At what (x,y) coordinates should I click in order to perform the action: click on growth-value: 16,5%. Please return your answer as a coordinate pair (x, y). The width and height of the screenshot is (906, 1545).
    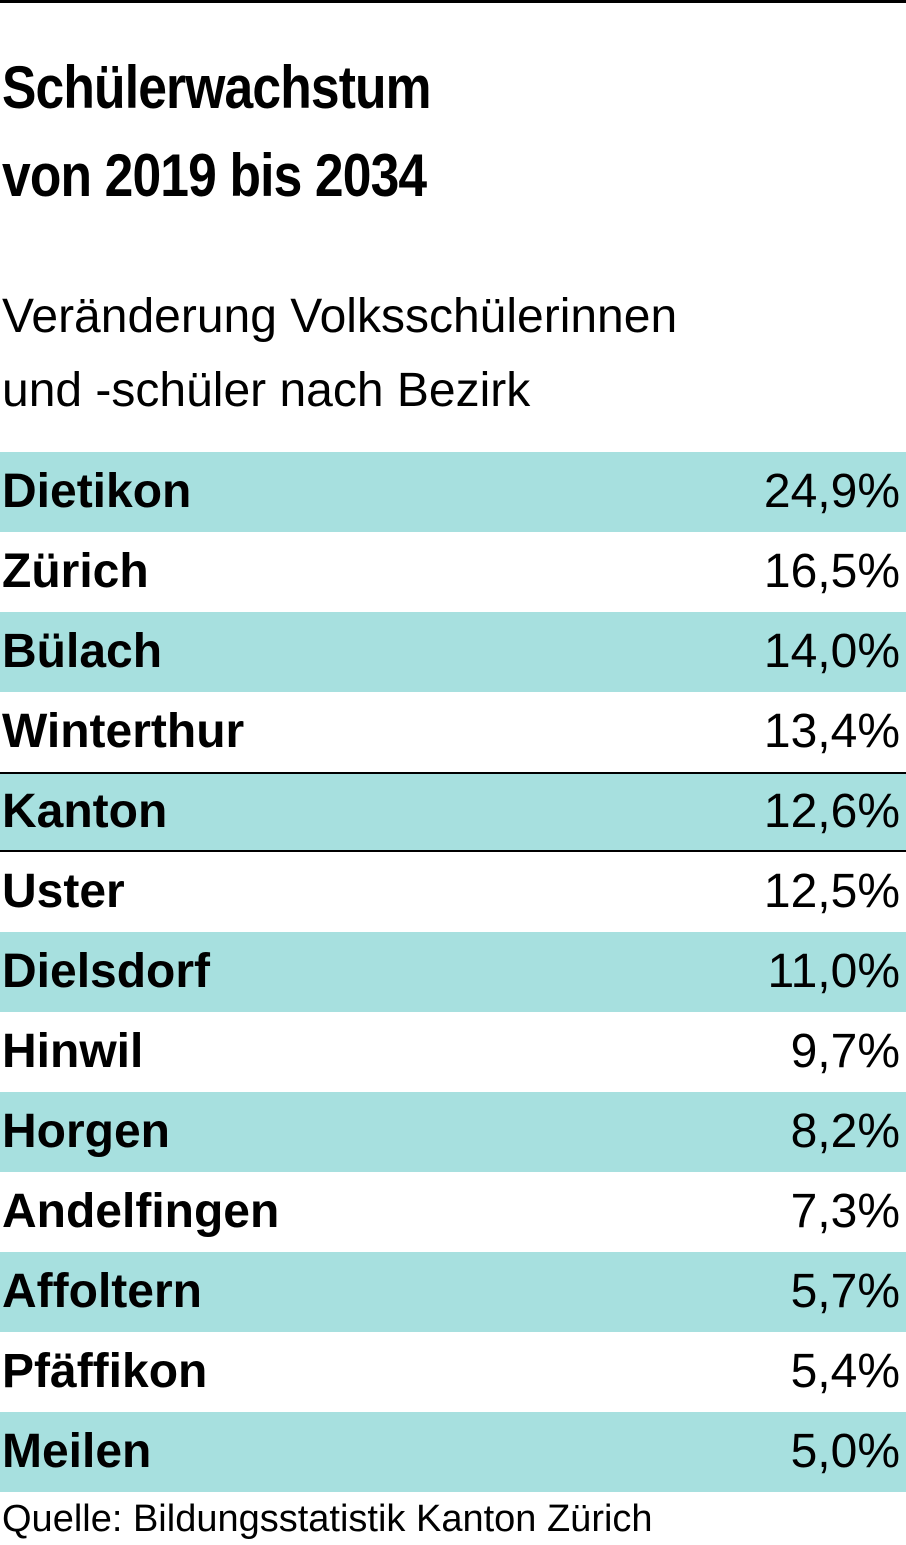
    Looking at the image, I should click on (831, 571).